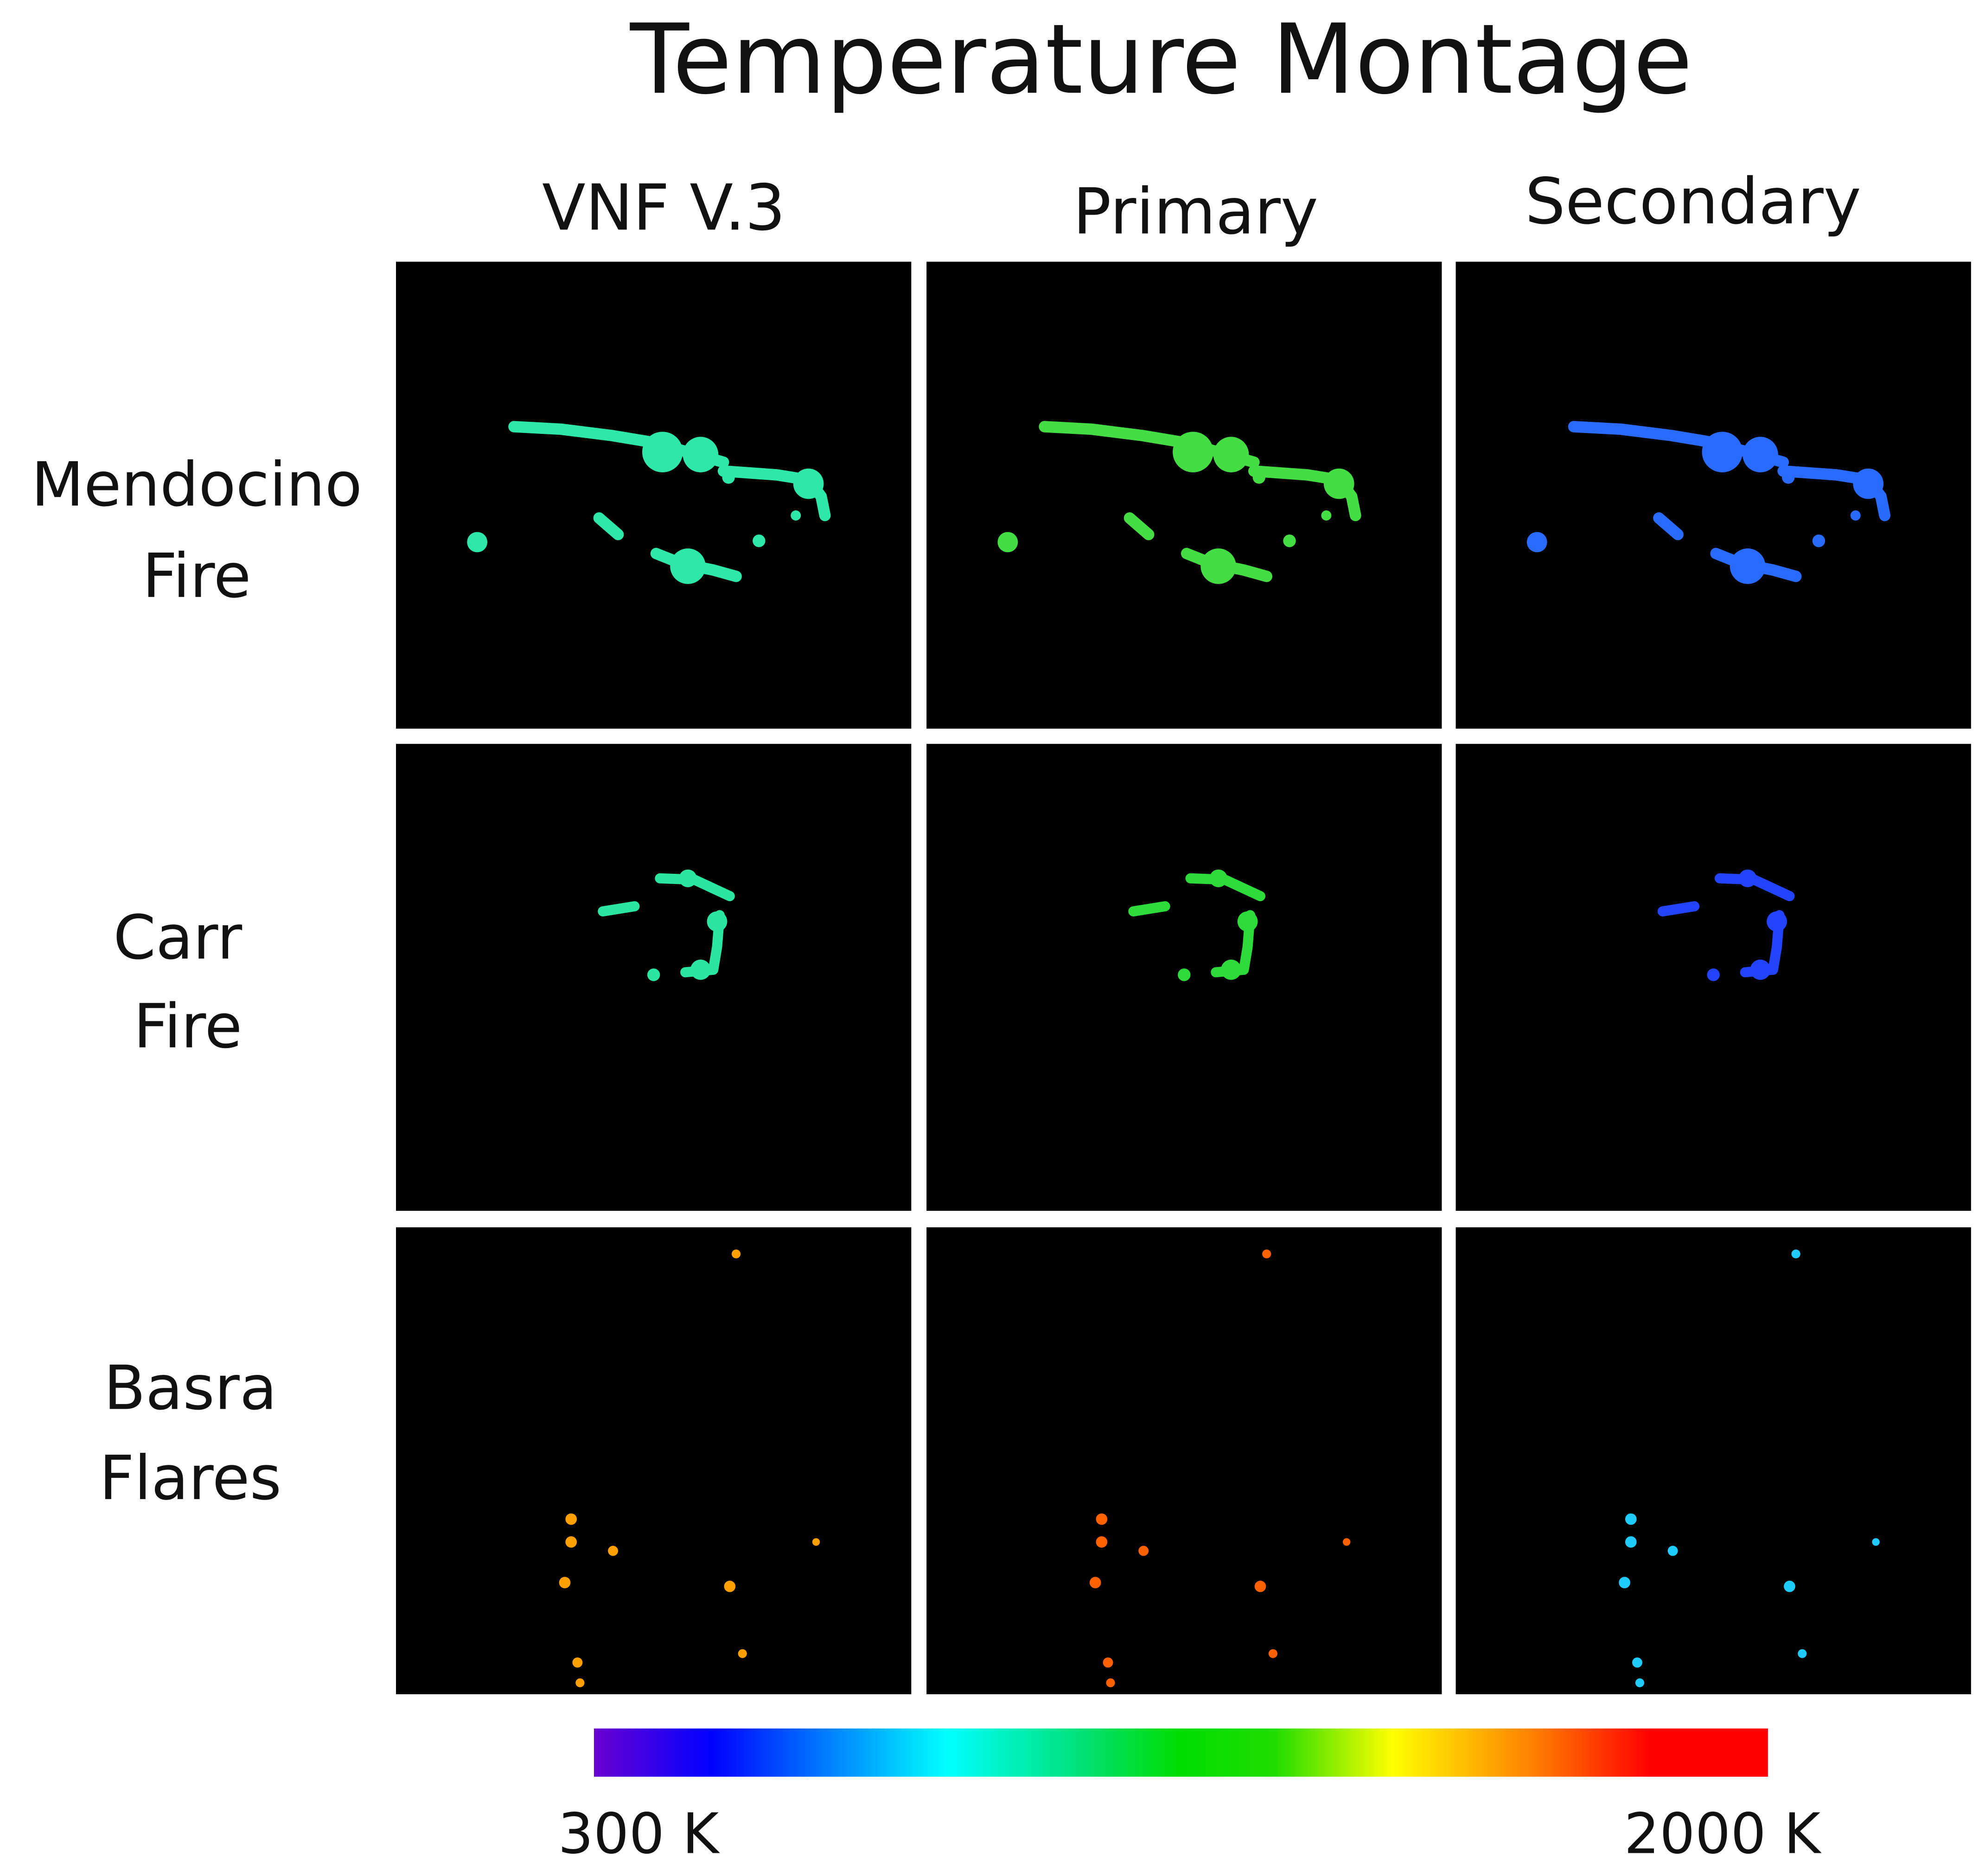 The width and height of the screenshot is (1985, 1876). I want to click on row-label: Carr, so click(178, 937).